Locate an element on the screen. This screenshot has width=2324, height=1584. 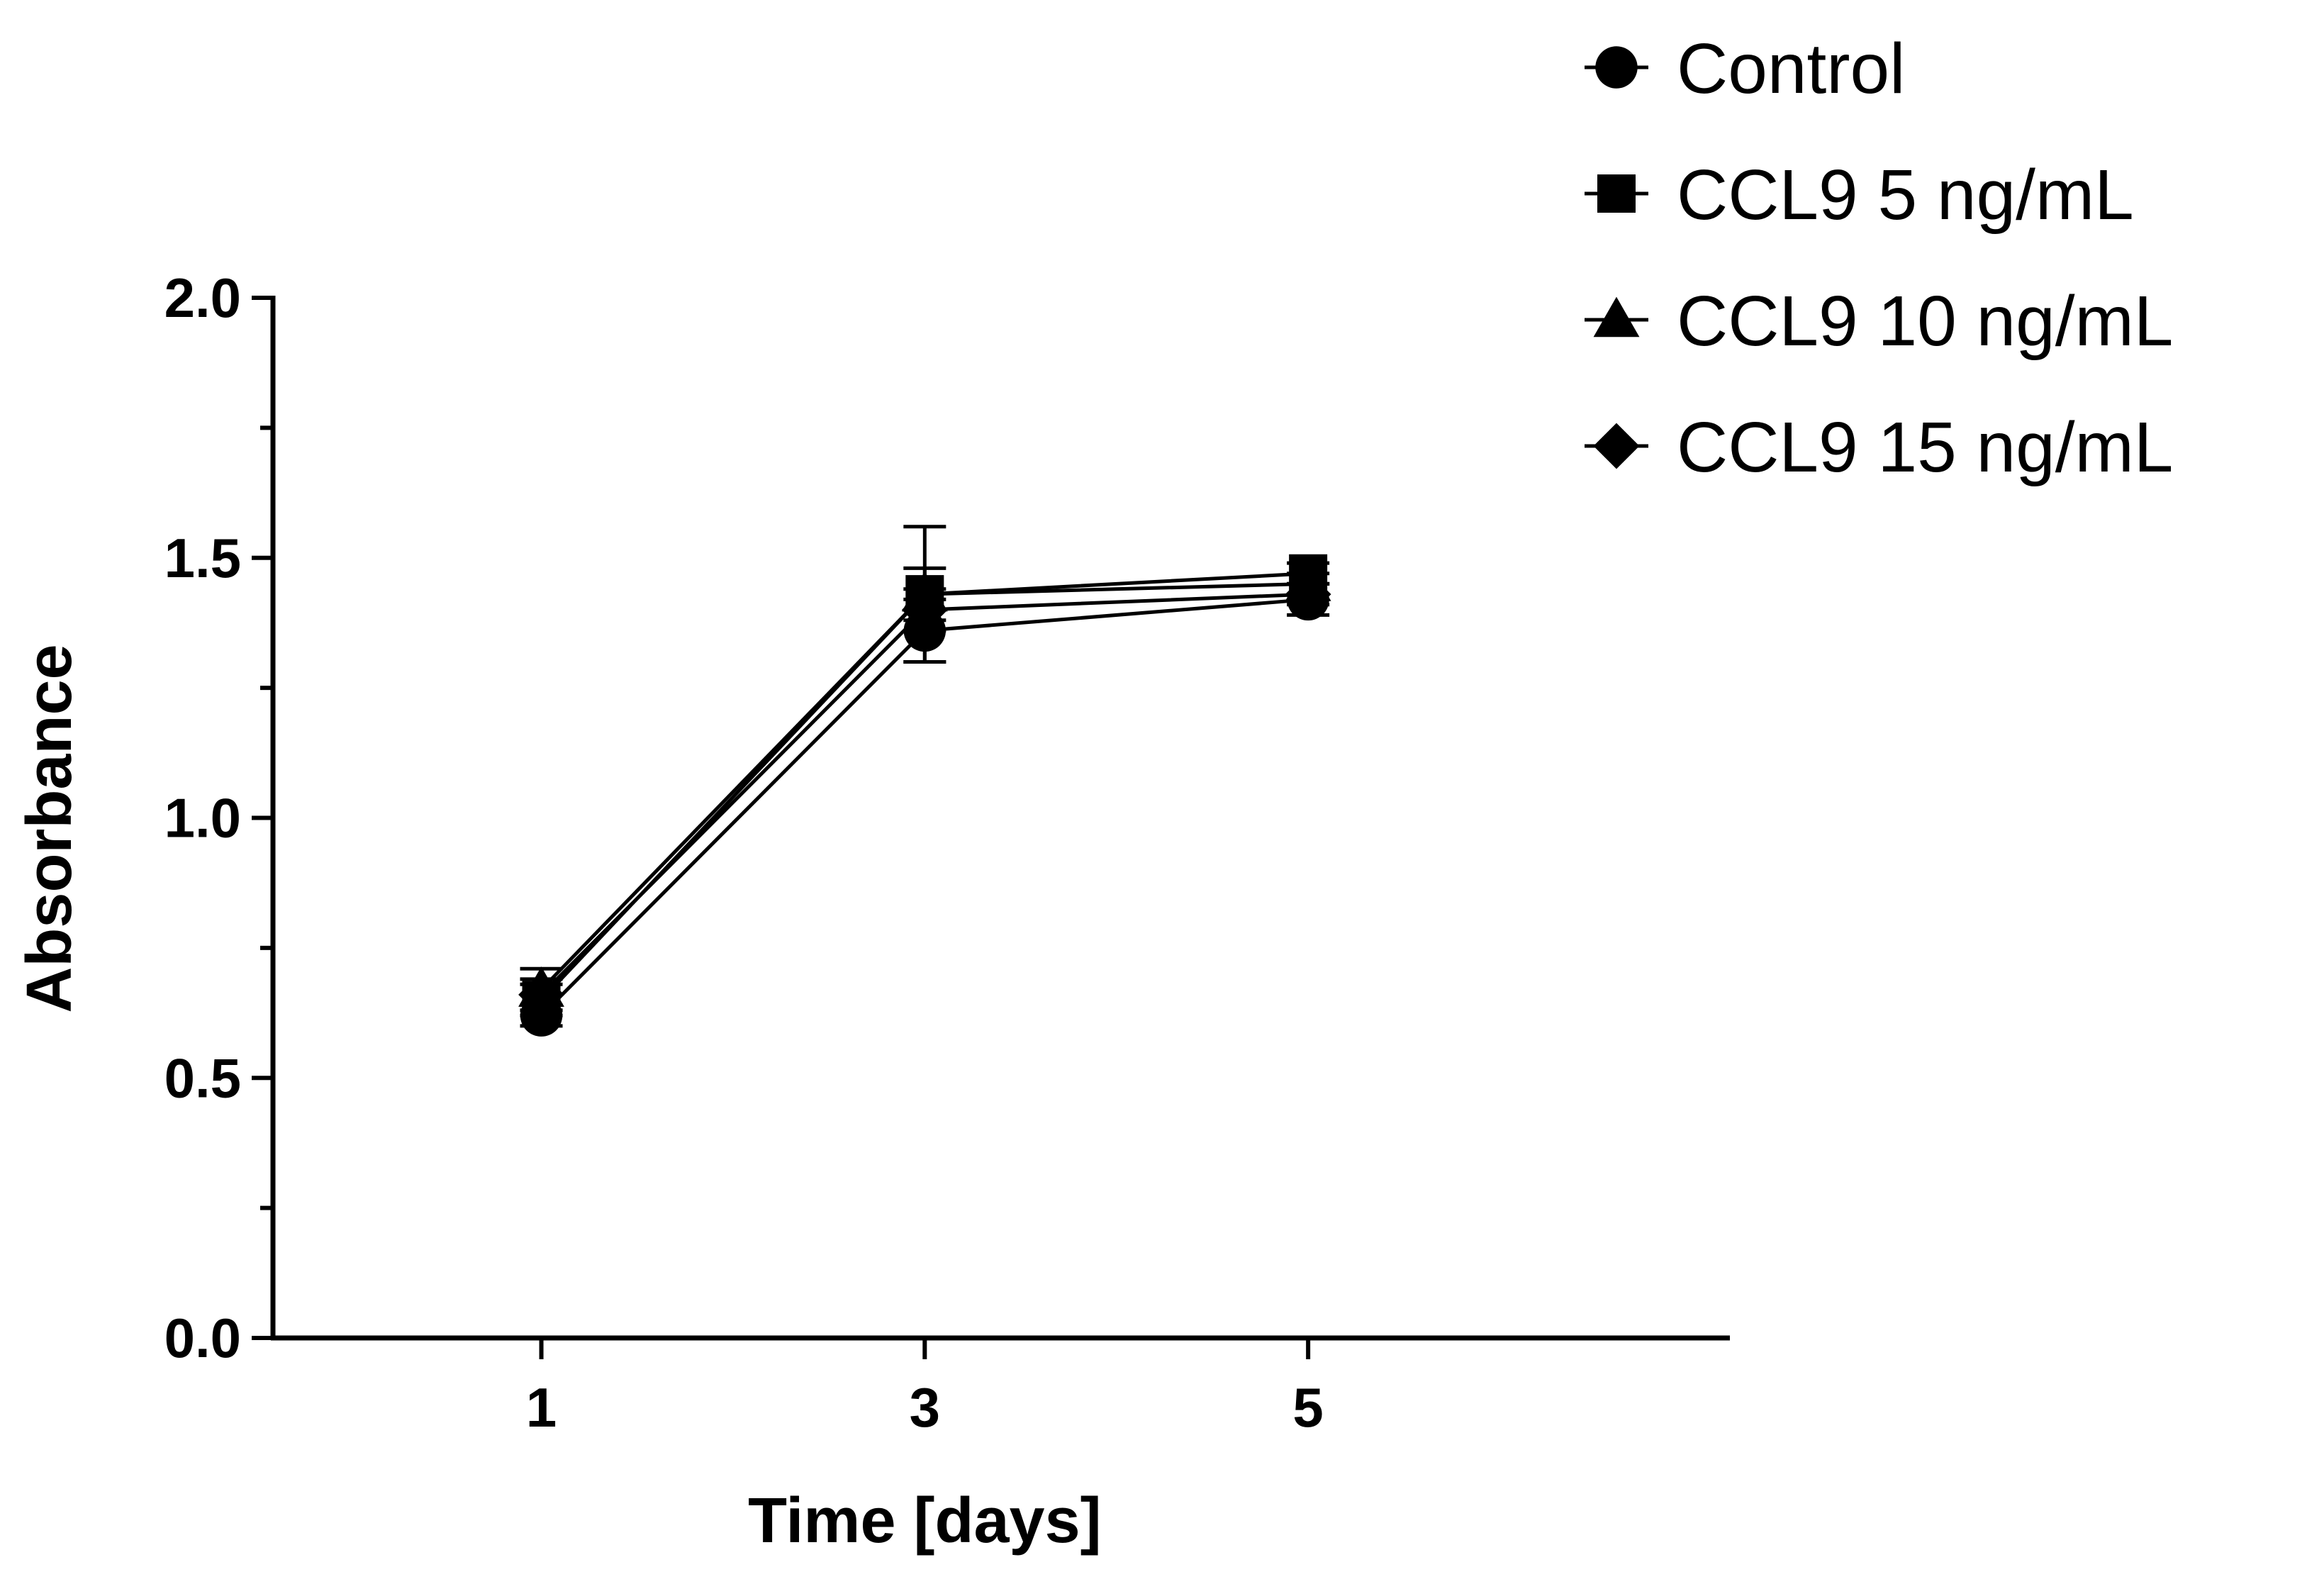
x-axis-title: Time [days] is located at coordinates (925, 1520).